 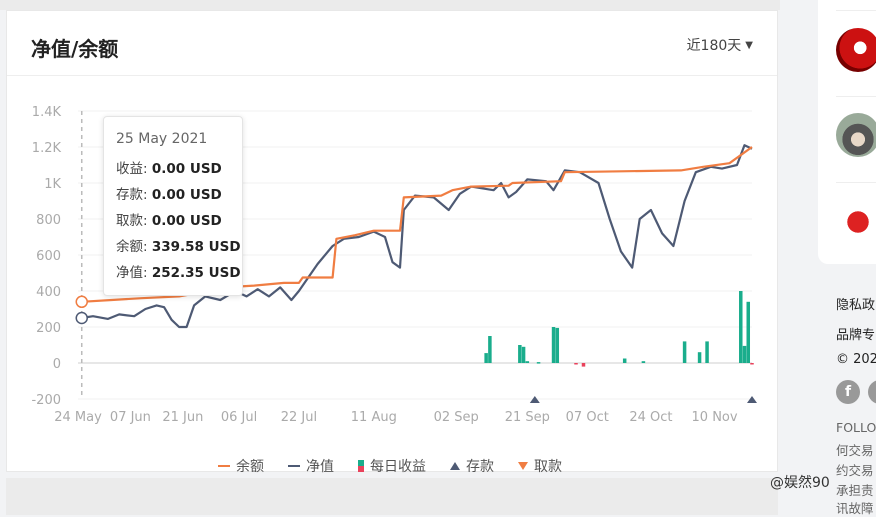 I want to click on tooltip-date: 25 May 2021, so click(x=162, y=139).